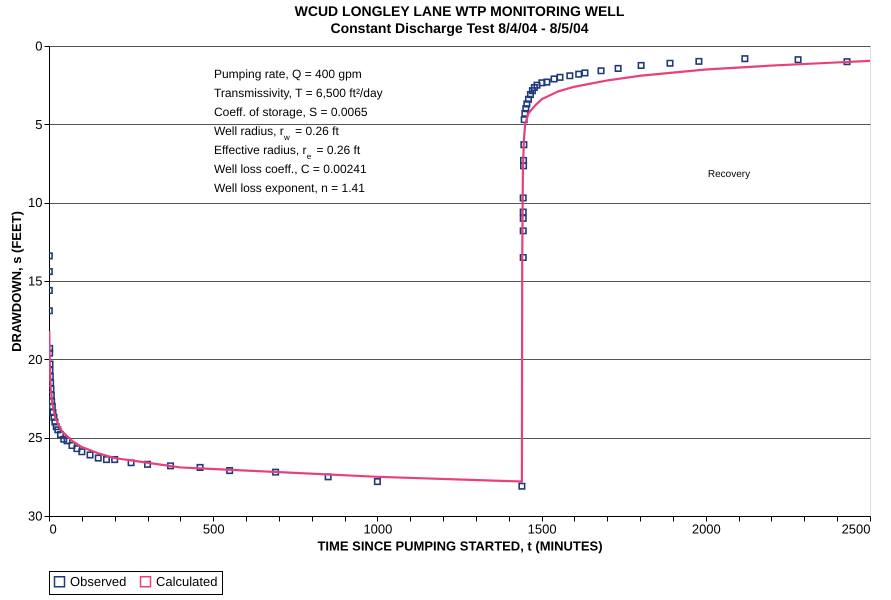 The height and width of the screenshot is (600, 891). Describe the element at coordinates (213, 529) in the screenshot. I see `x-tick-label: 500` at that location.